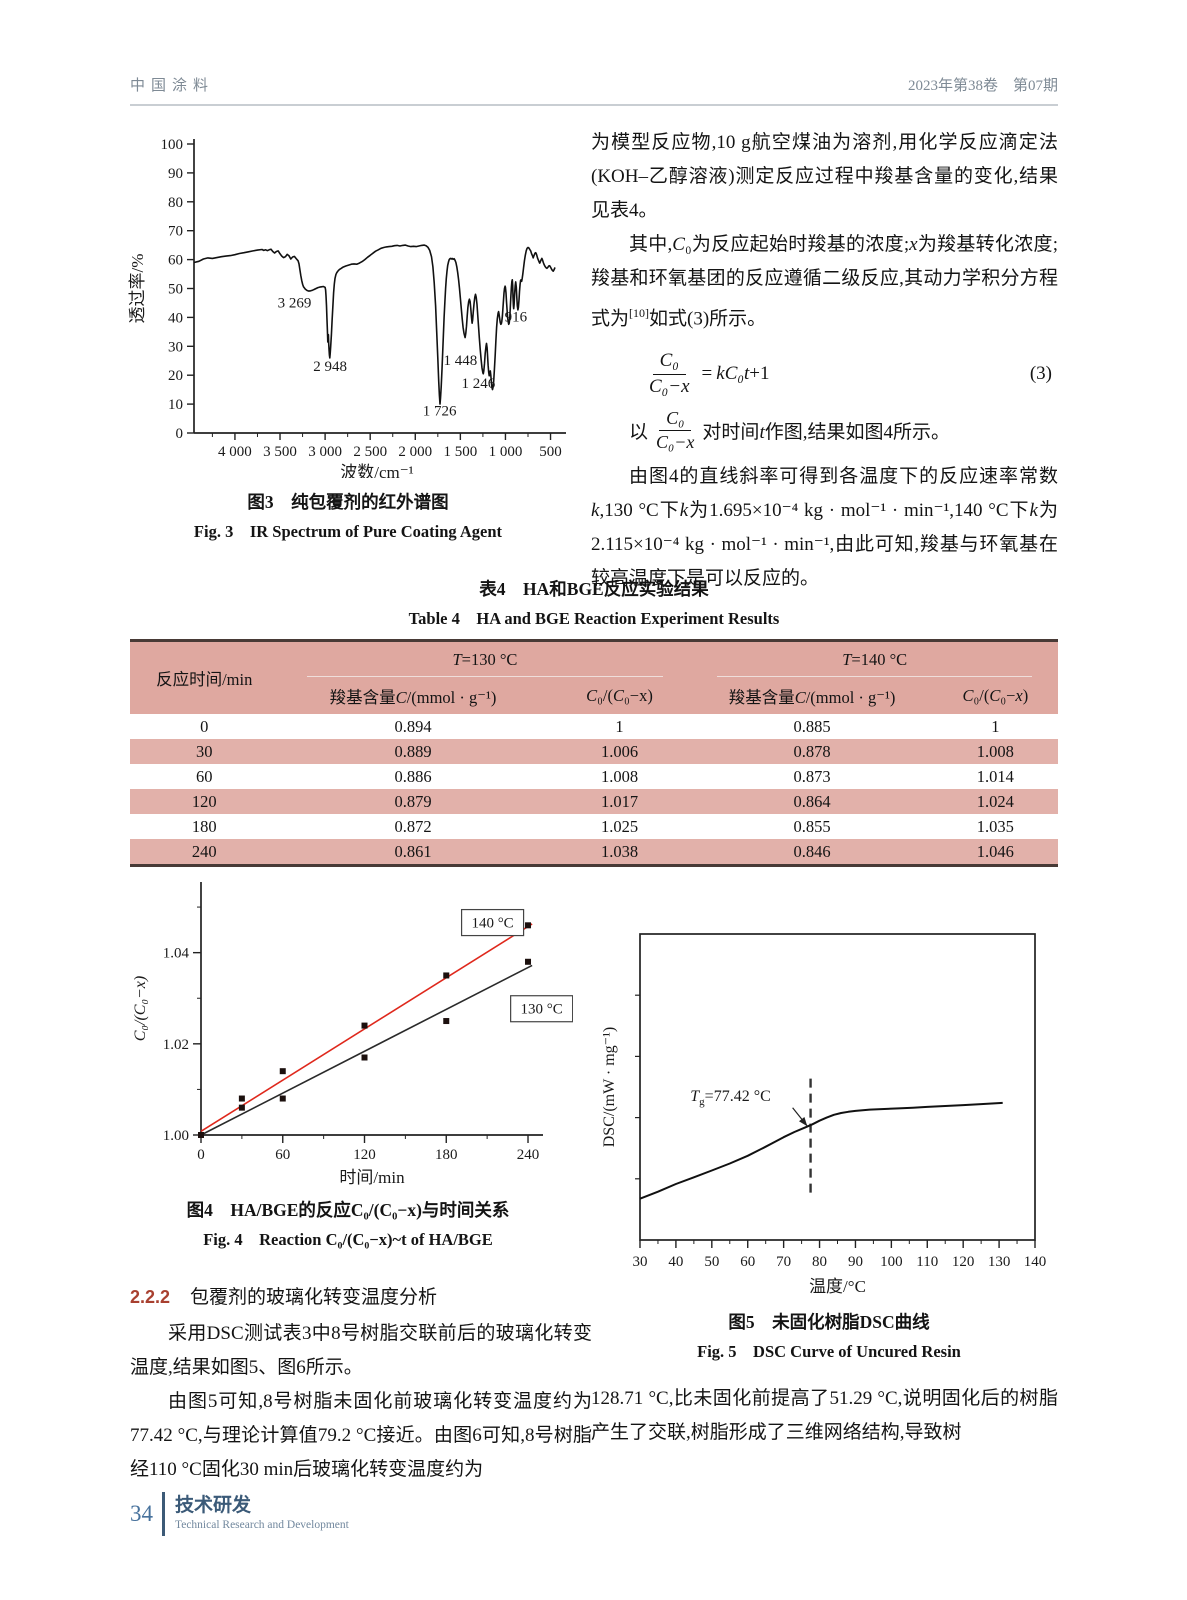 The width and height of the screenshot is (1187, 1600). Describe the element at coordinates (995, 801) in the screenshot. I see `table-cell: 1.024` at that location.